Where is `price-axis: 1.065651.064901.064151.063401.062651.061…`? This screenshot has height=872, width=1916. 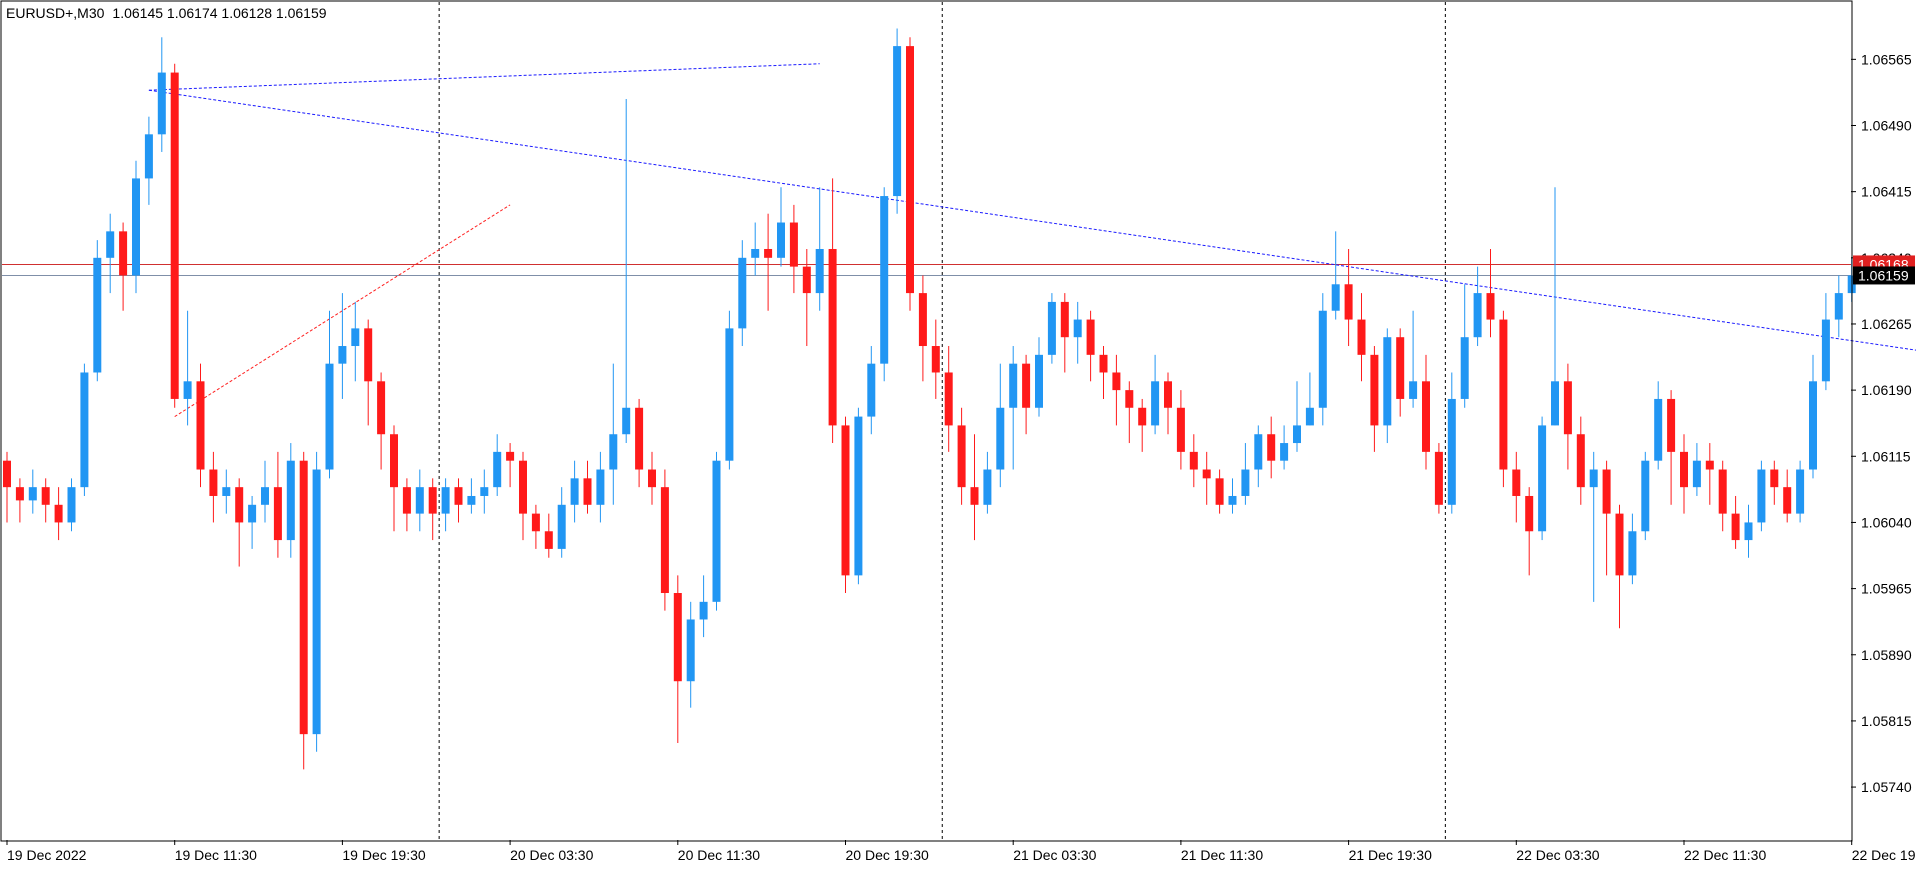 price-axis: 1.065651.064901.064151.063401.062651.061… is located at coordinates (1881, 423).